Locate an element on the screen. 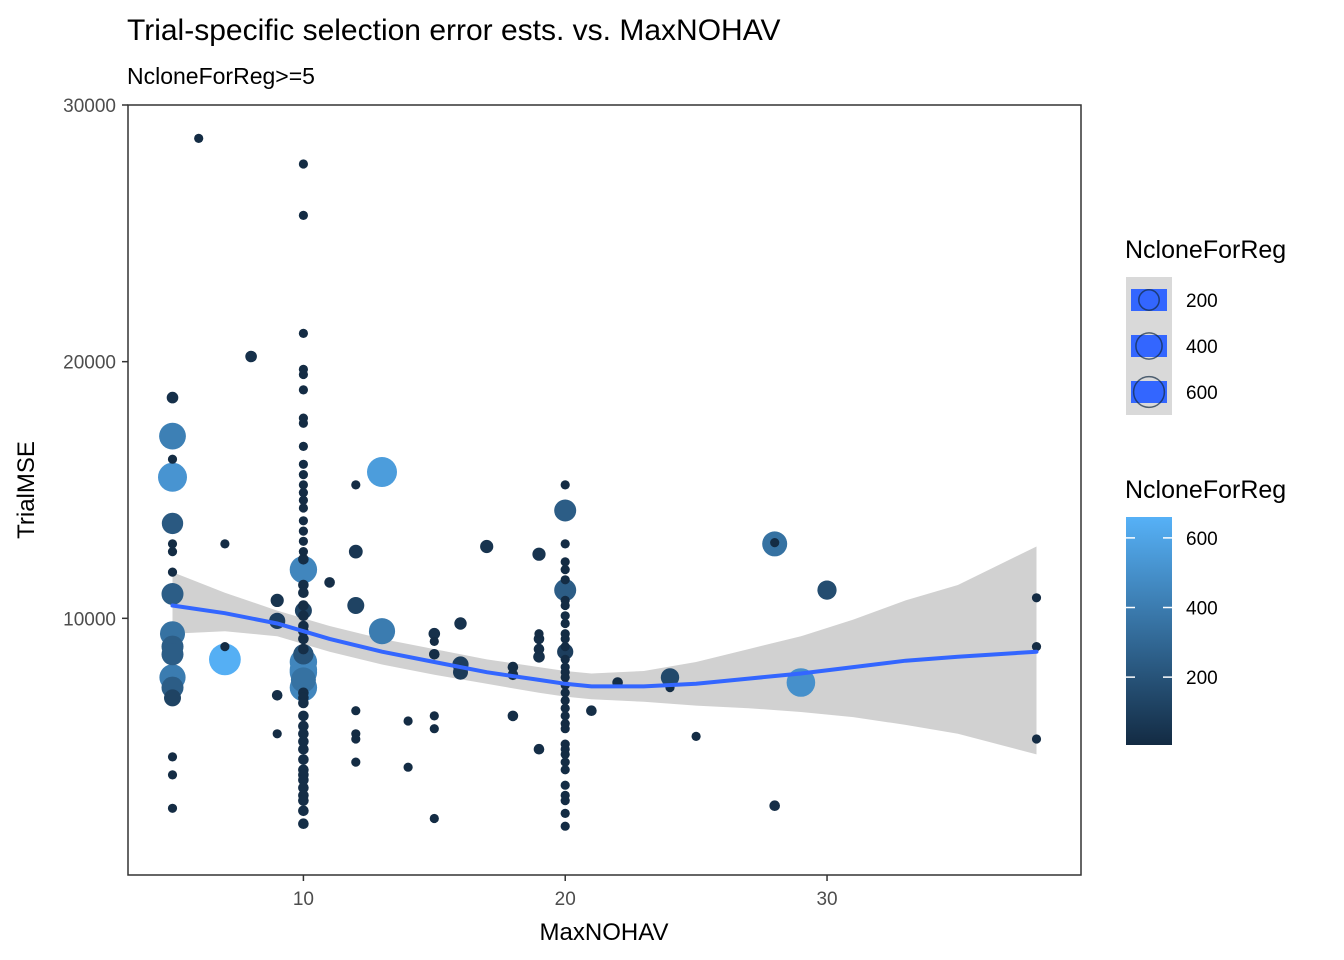  size-legend-label: 600 is located at coordinates (1202, 393).